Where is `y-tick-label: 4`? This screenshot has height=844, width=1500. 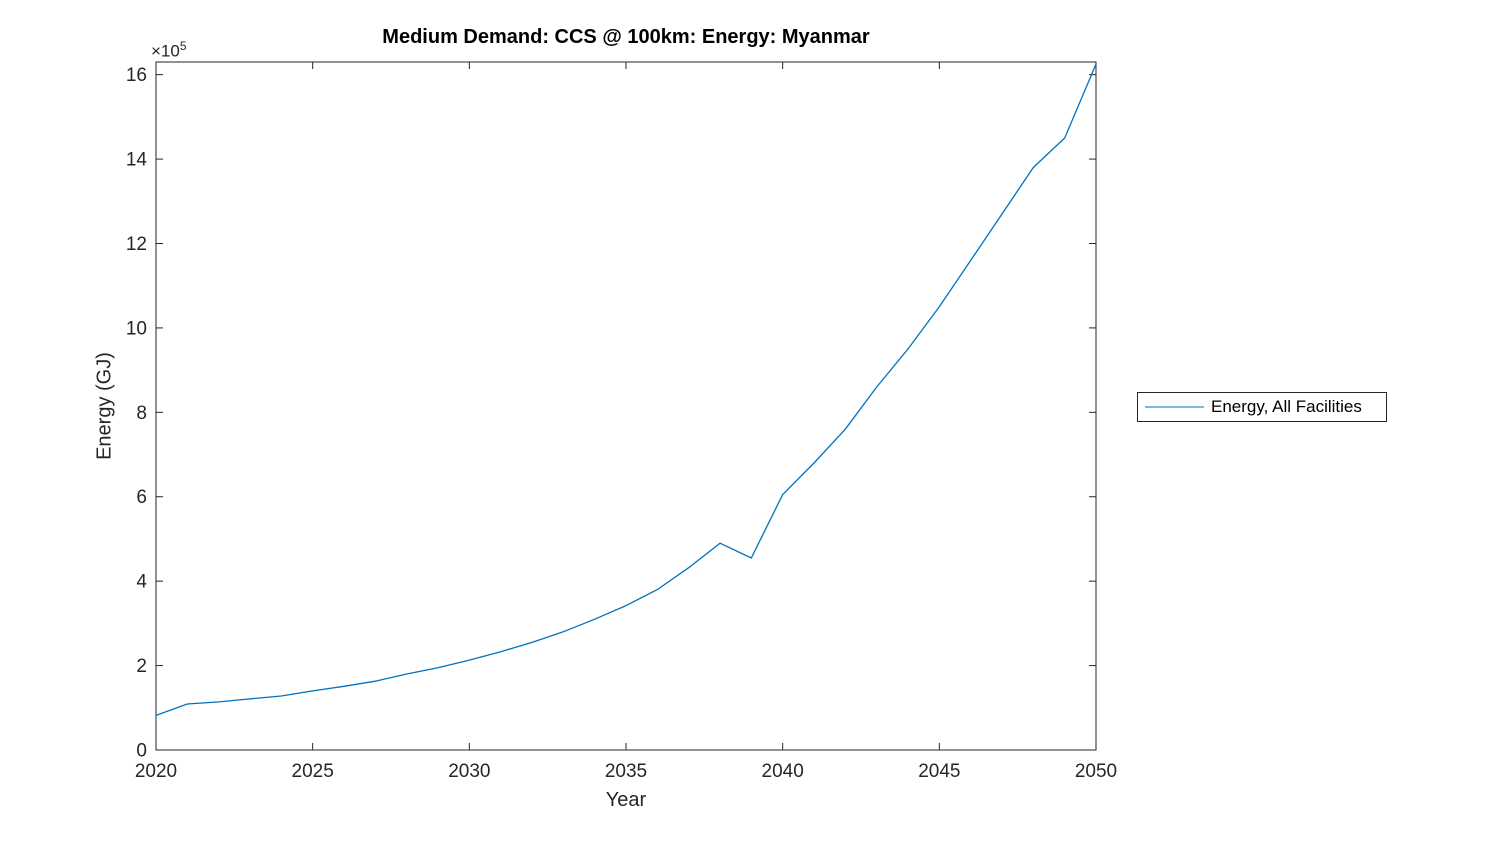 y-tick-label: 4 is located at coordinates (141, 582).